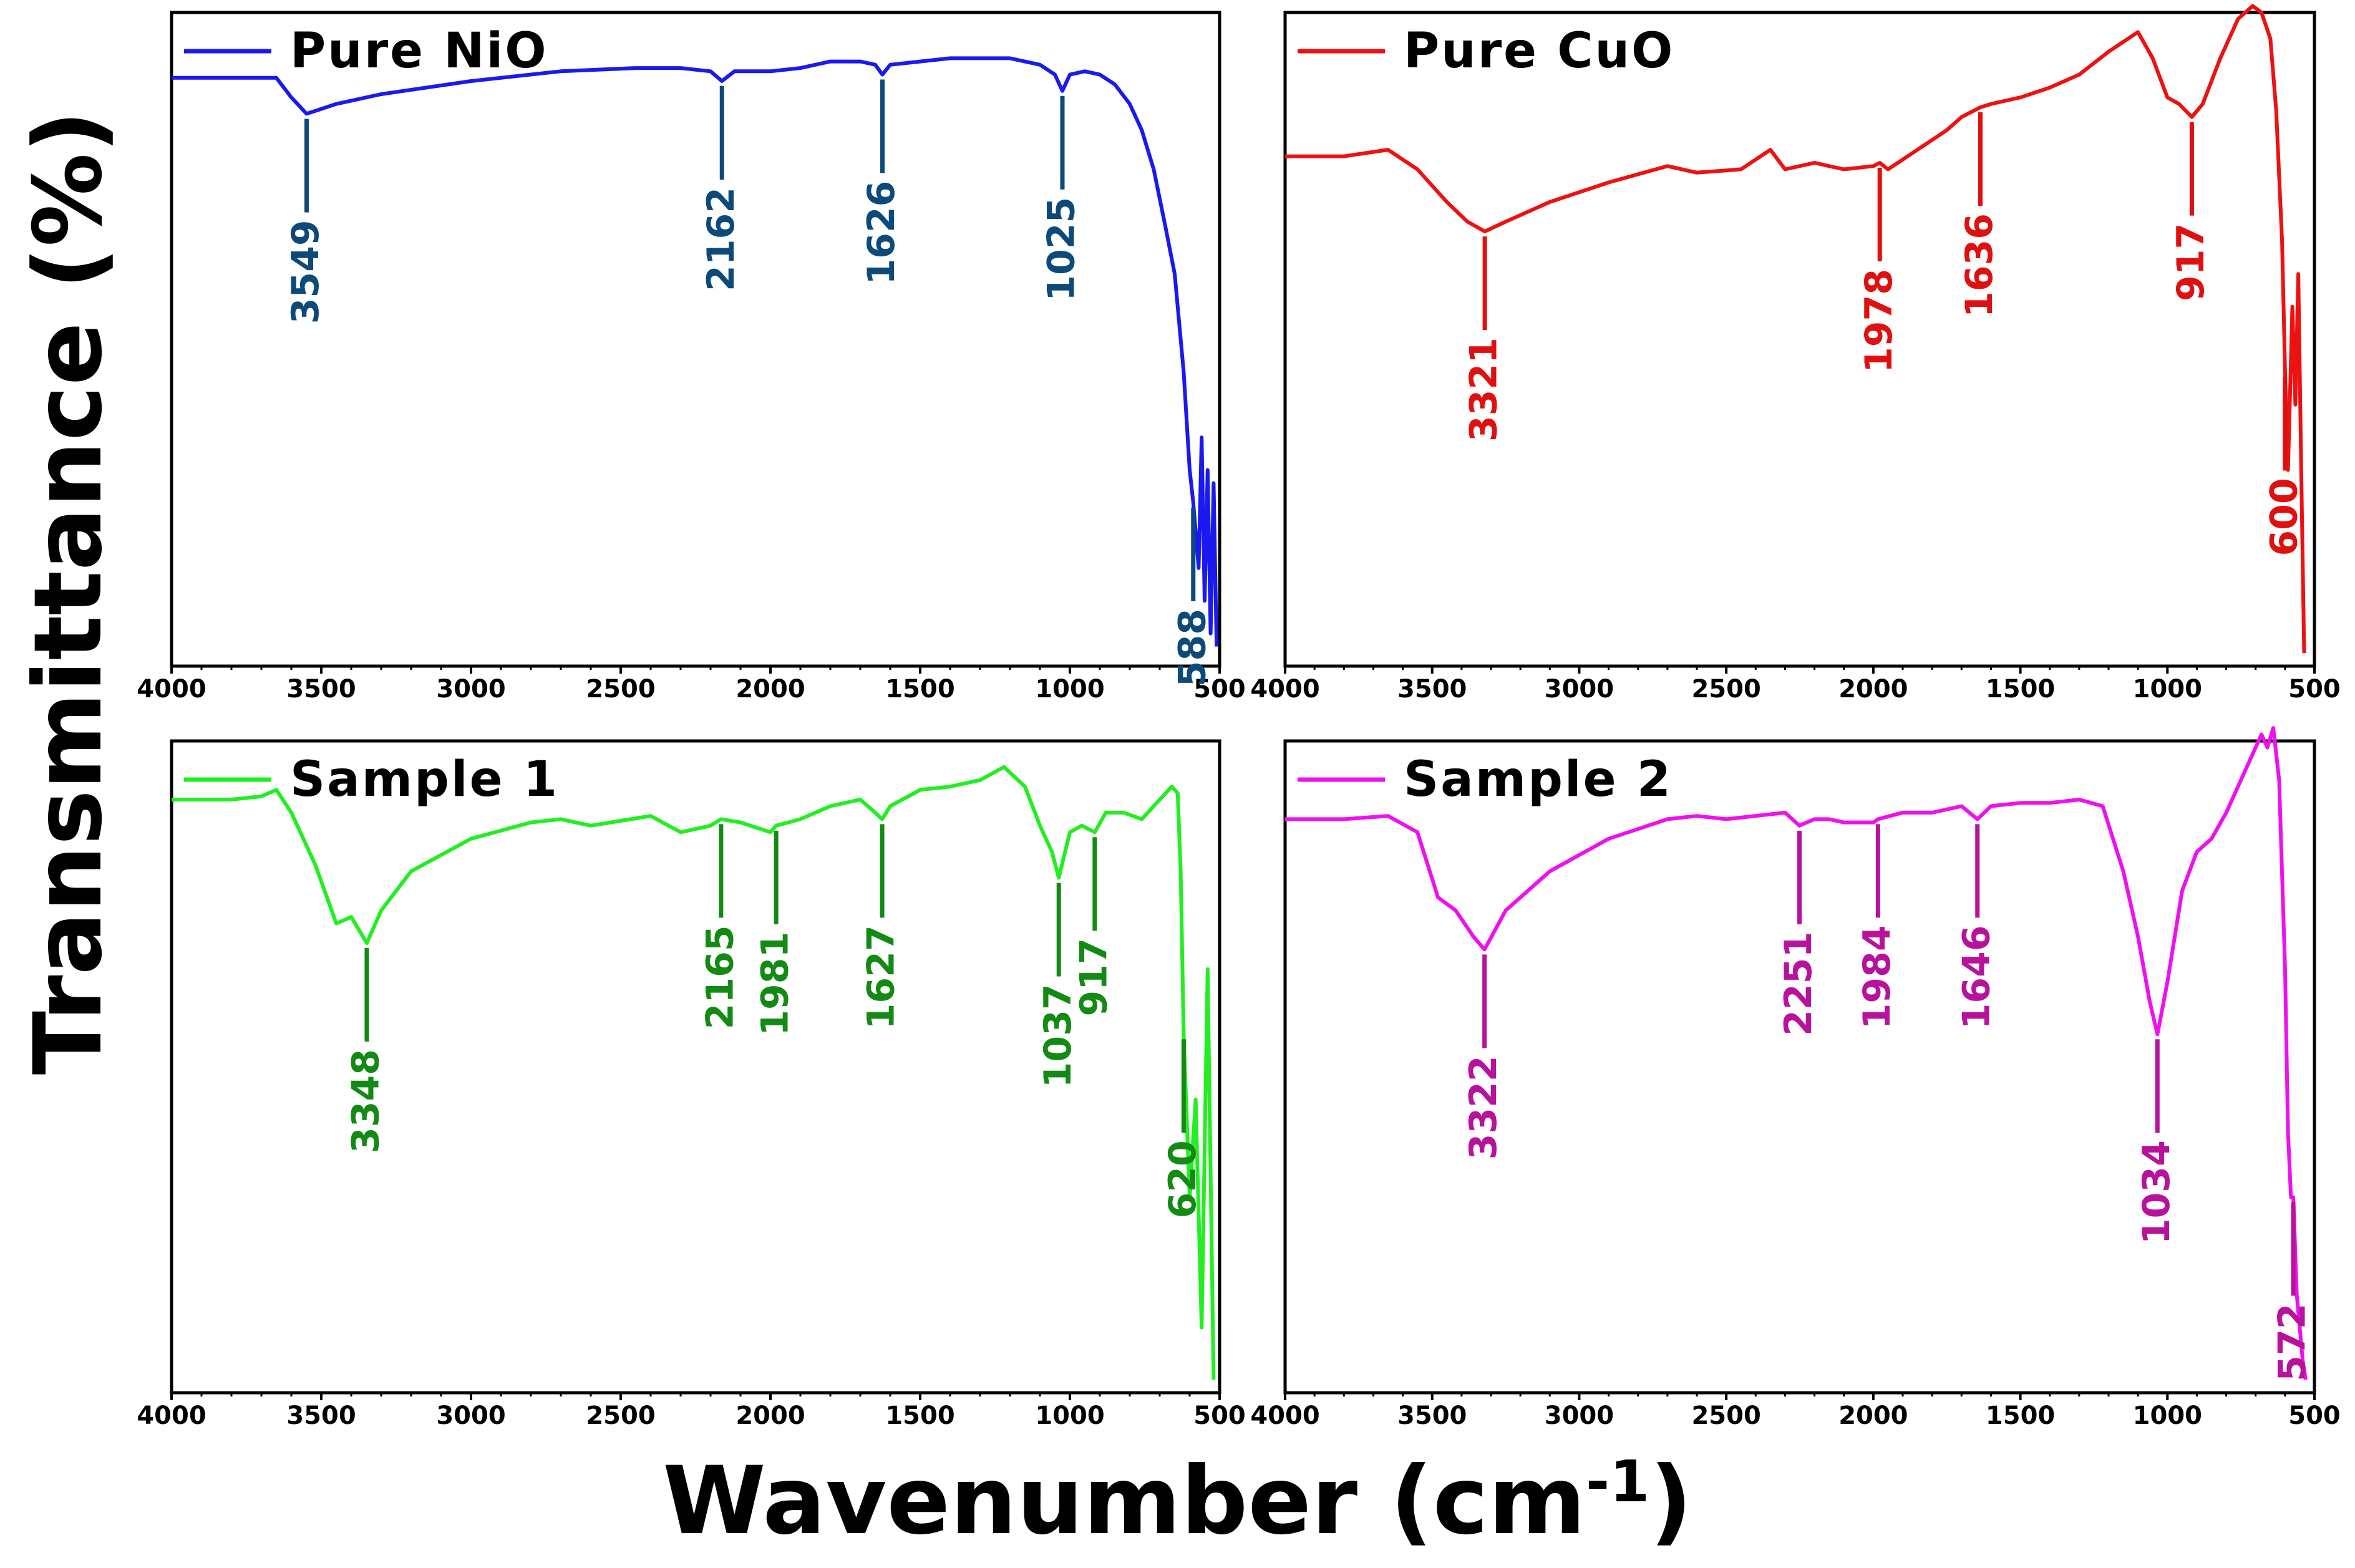  Describe the element at coordinates (1976, 977) in the screenshot. I see `peak-label-sample2-1646: 1646` at that location.